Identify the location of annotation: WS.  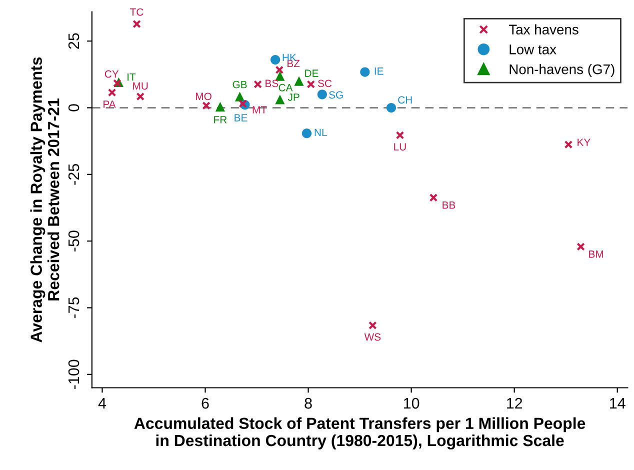
(372, 337).